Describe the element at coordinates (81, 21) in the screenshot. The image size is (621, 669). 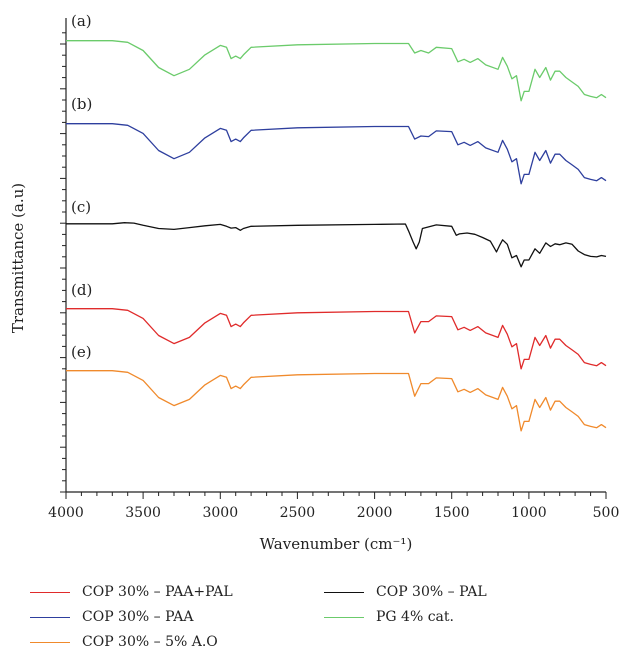
I see `panel-label: (a)` at that location.